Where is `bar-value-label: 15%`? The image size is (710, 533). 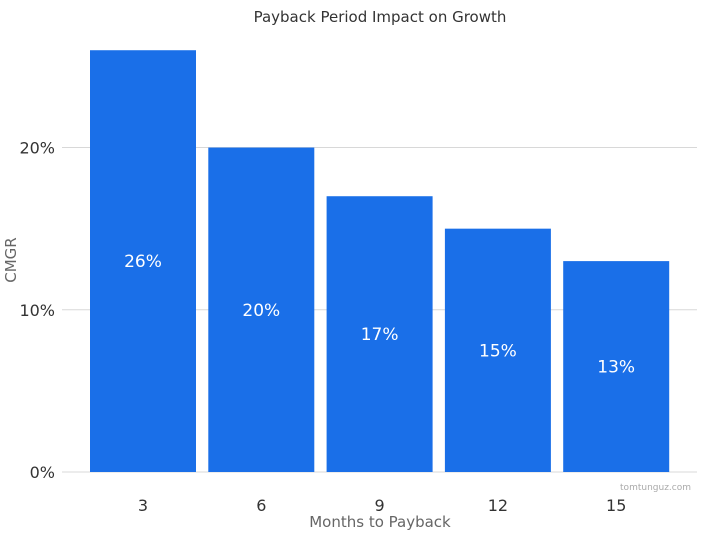
bar-value-label: 15% is located at coordinates (498, 351).